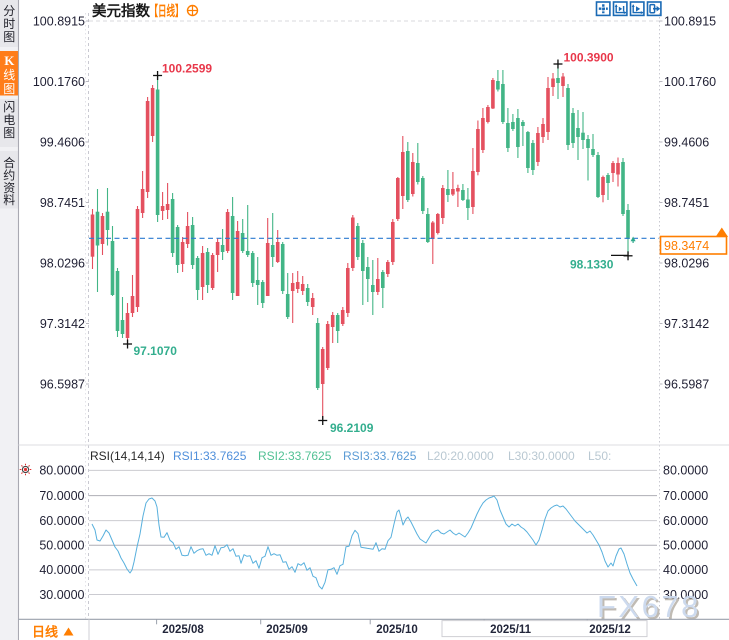 This screenshot has height=640, width=729. Describe the element at coordinates (156, 351) in the screenshot. I see `svg-text: 97.1070` at that location.